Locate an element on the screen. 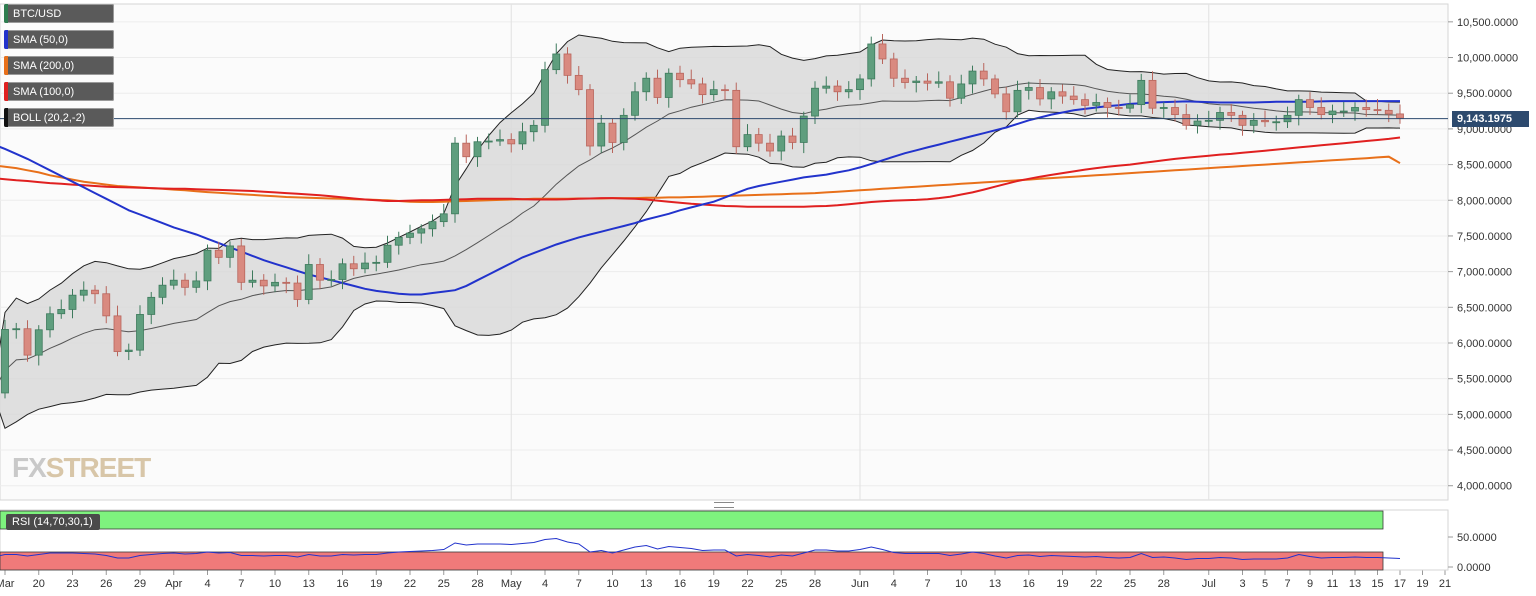  y-tick-label: 6,000.0000 is located at coordinates (1484, 344).